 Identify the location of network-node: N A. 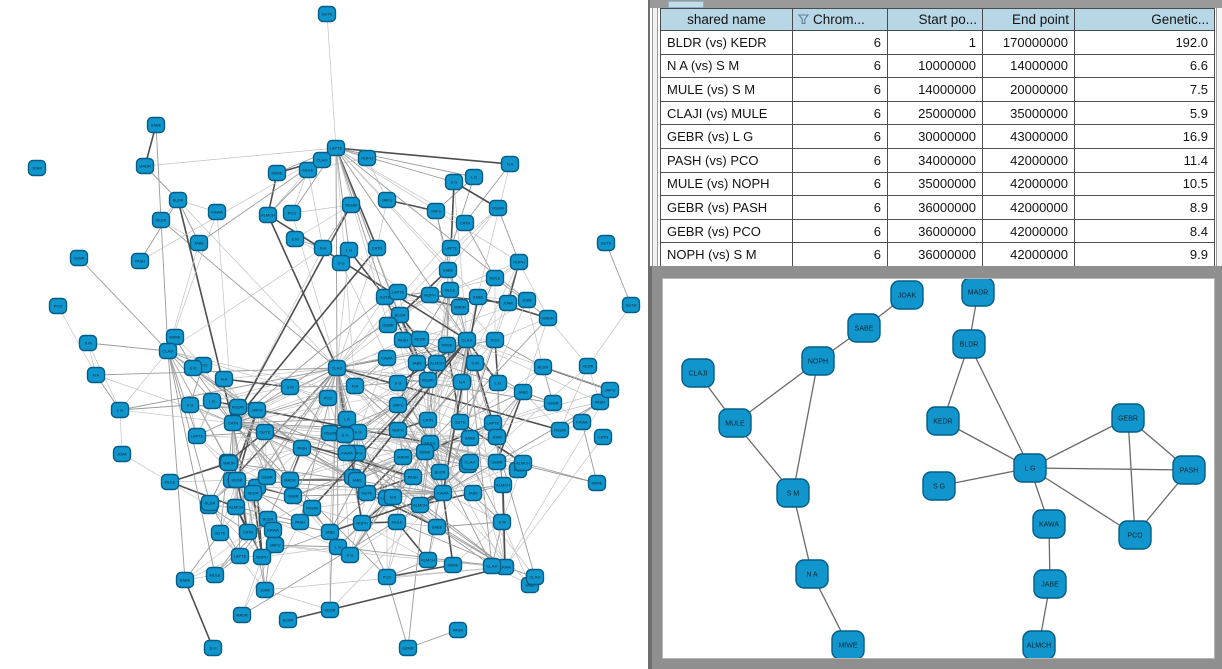
(355, 386).